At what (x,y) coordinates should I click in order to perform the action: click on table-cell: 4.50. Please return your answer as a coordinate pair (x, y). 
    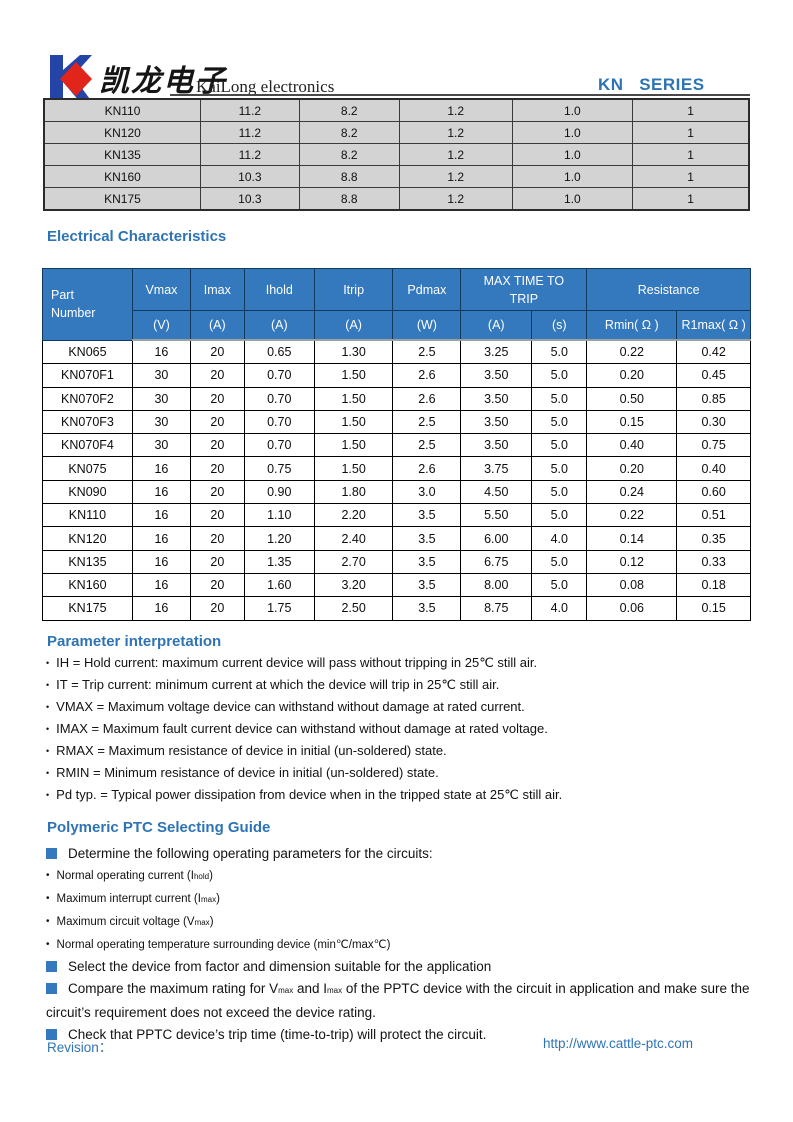
    Looking at the image, I should click on (496, 492).